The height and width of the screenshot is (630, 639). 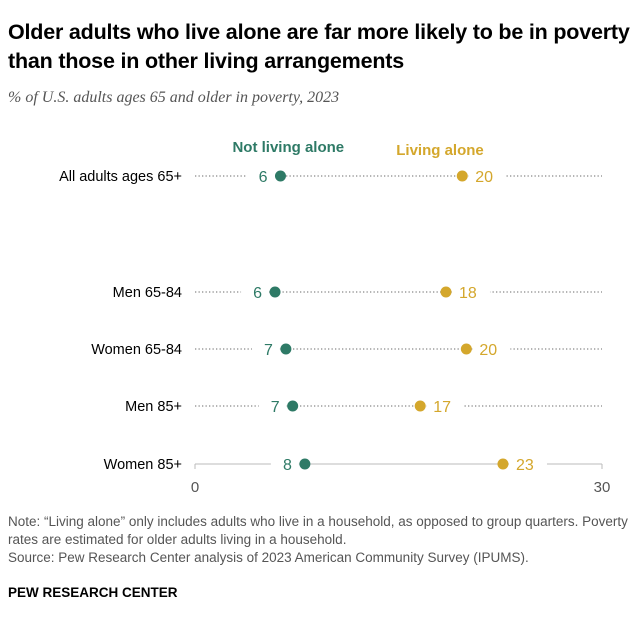 I want to click on value-label-living-alone: 18, so click(x=468, y=293).